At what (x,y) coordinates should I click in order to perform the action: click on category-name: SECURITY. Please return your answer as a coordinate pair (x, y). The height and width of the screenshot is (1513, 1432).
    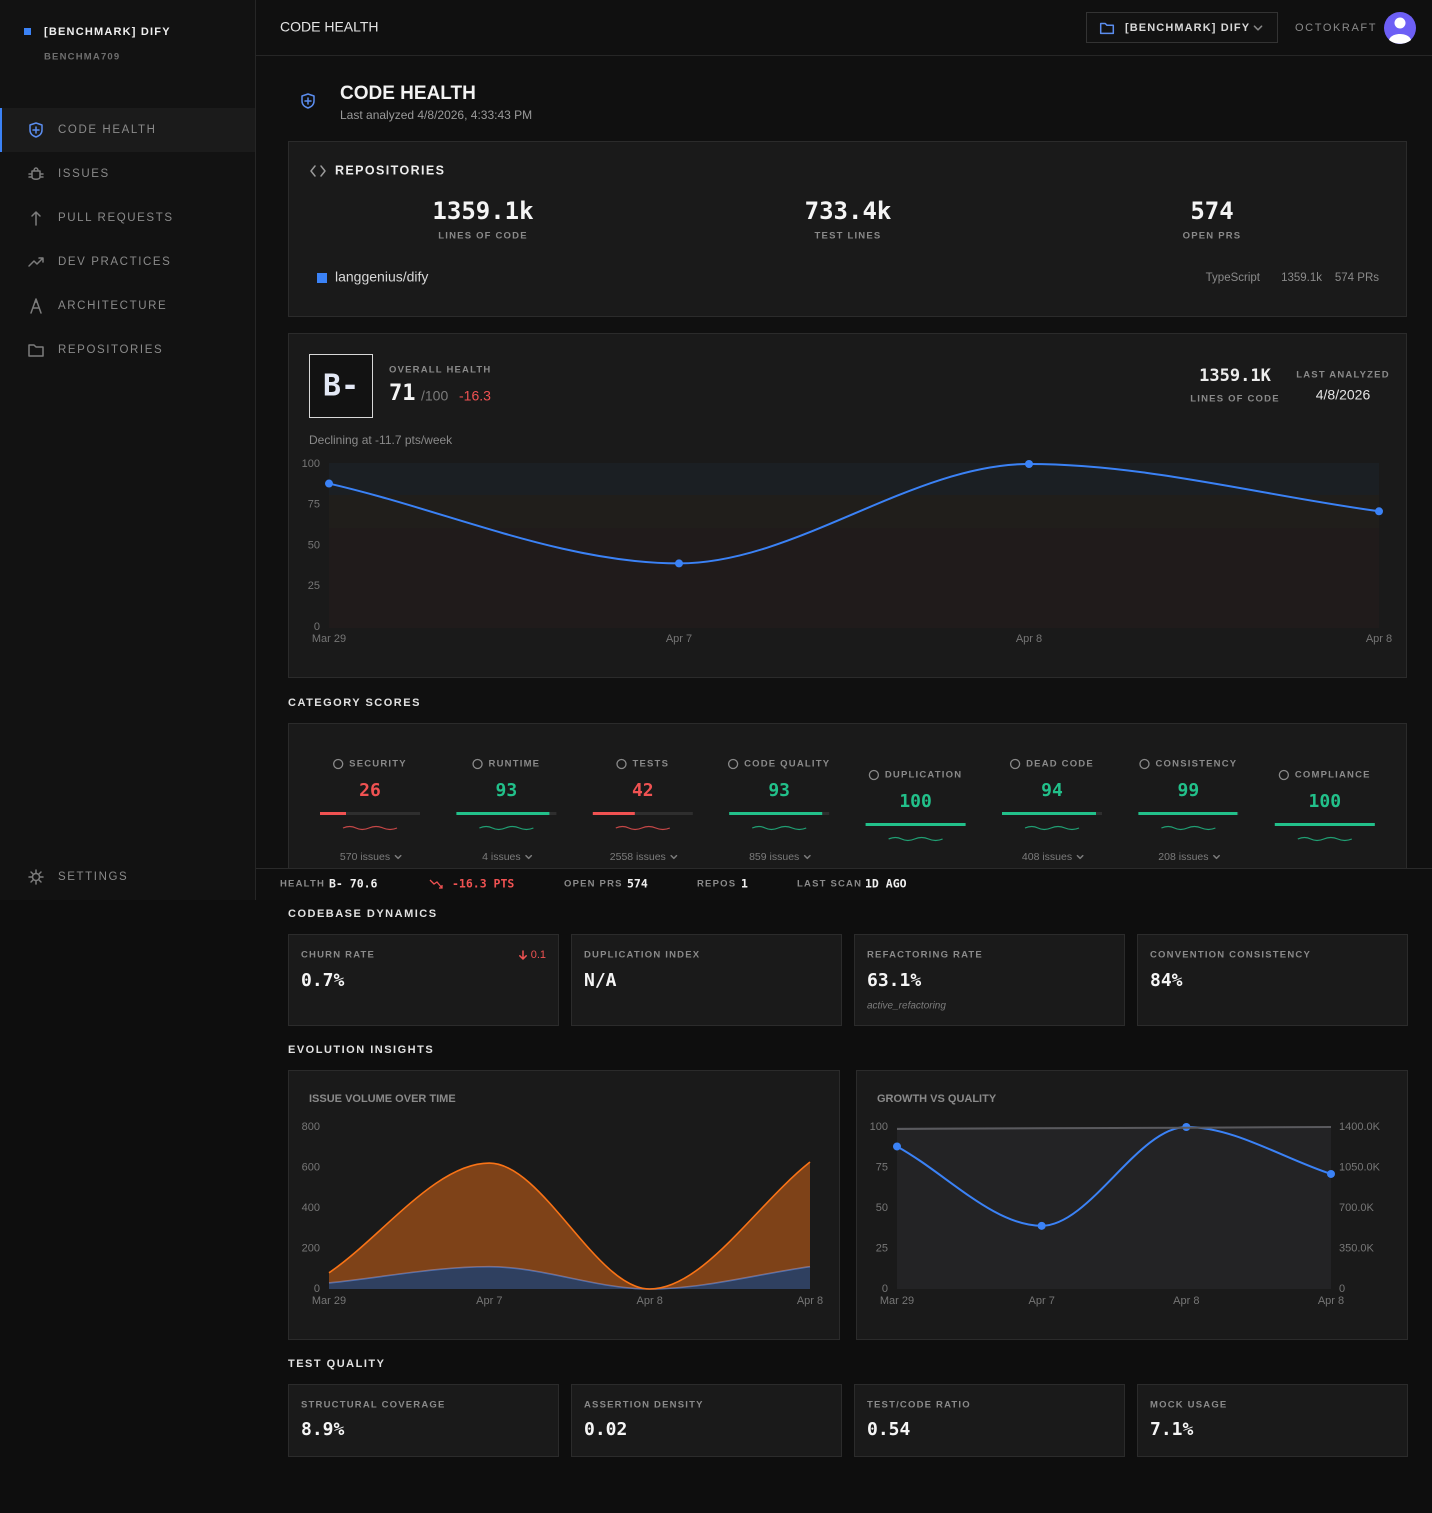
    Looking at the image, I should click on (378, 764).